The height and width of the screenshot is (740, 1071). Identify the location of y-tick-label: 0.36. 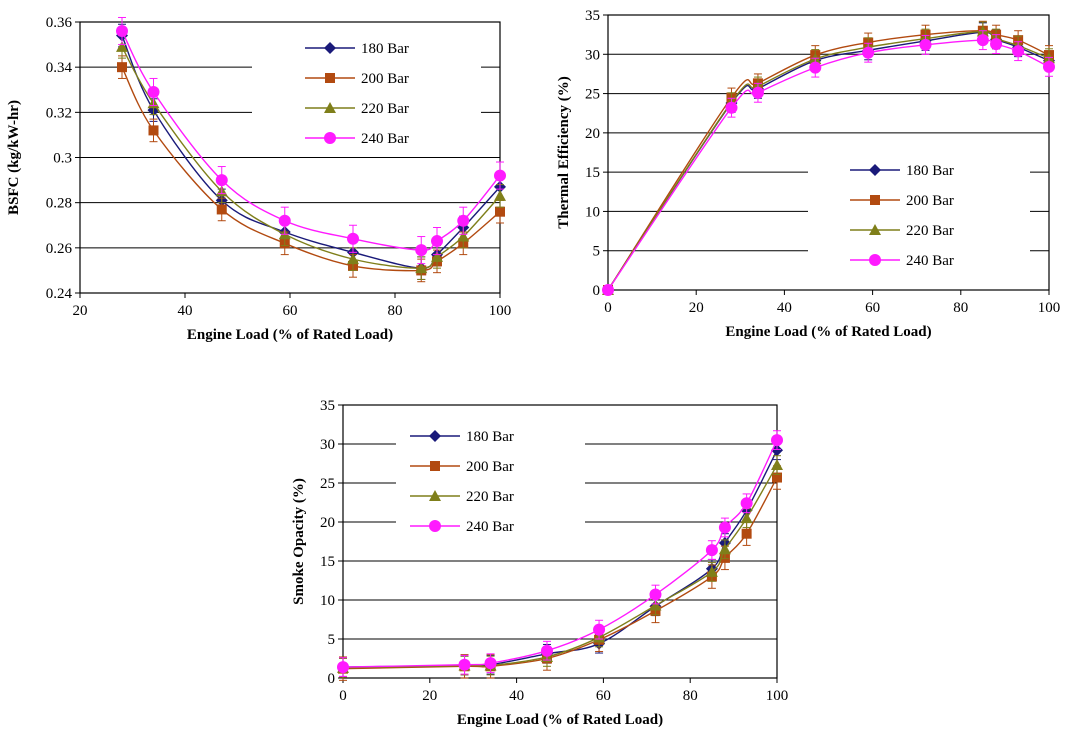
(59, 23).